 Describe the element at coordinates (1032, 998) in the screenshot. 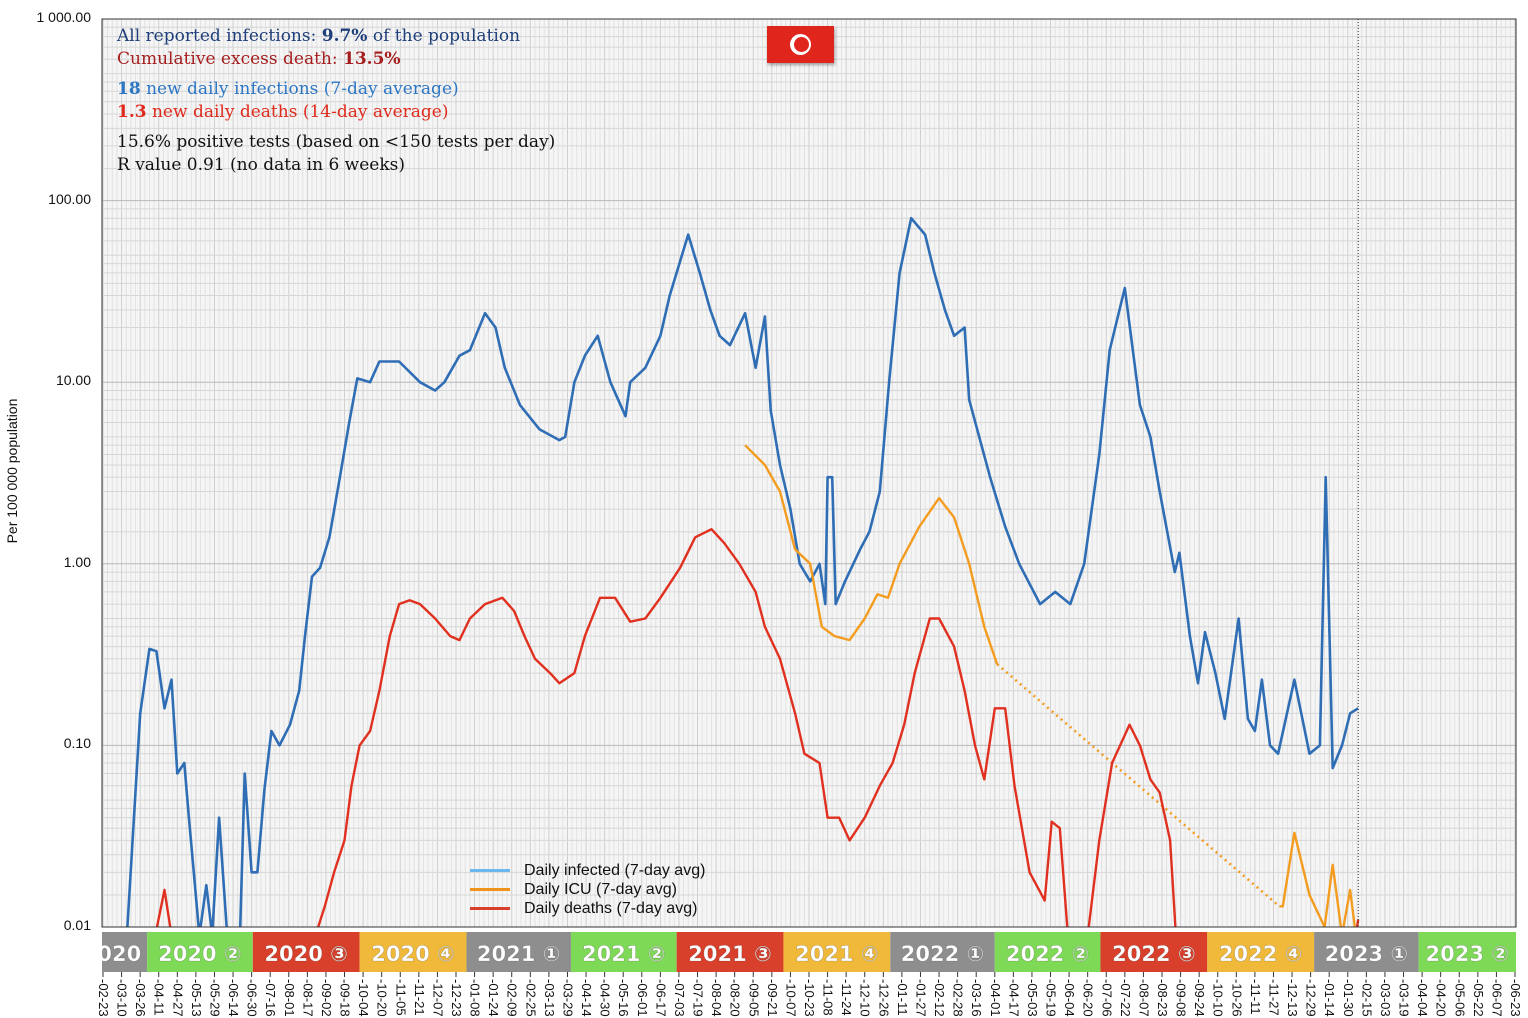

I see `x-tick-label: -05-03` at that location.